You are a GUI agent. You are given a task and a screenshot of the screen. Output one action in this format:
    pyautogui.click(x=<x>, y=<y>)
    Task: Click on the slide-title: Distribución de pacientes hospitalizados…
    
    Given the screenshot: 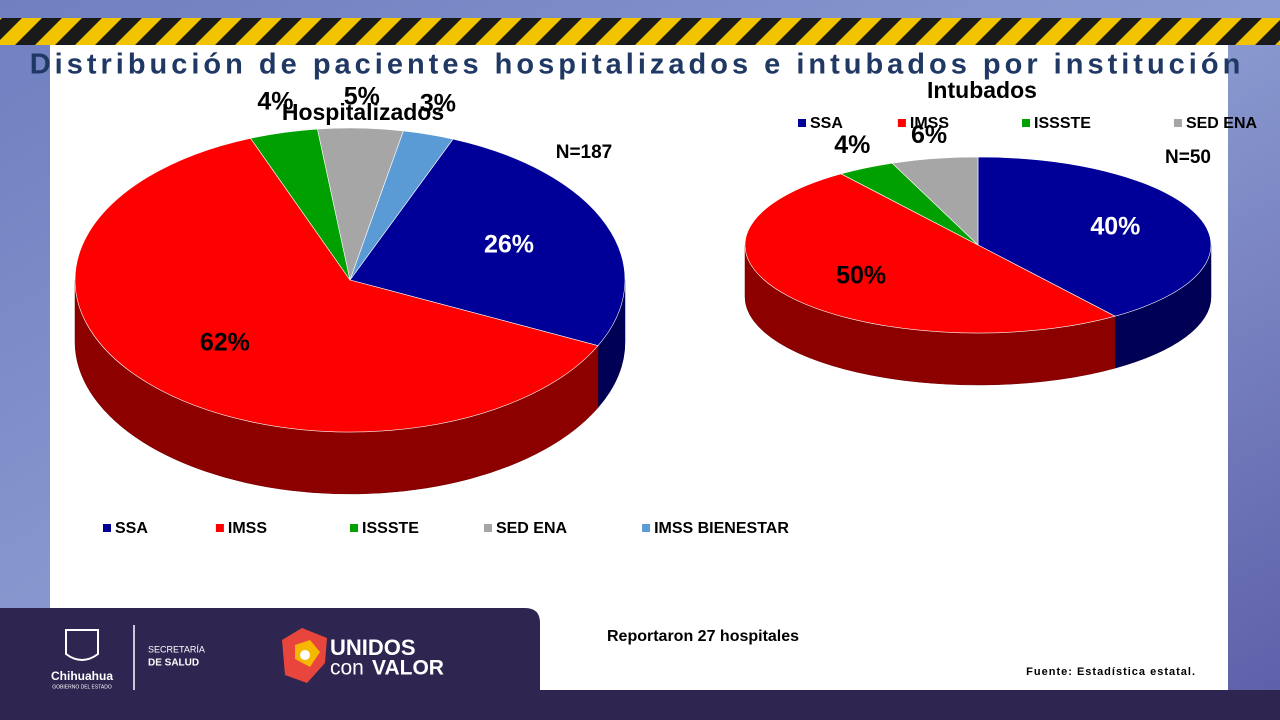 What is the action you would take?
    pyautogui.click(x=637, y=65)
    